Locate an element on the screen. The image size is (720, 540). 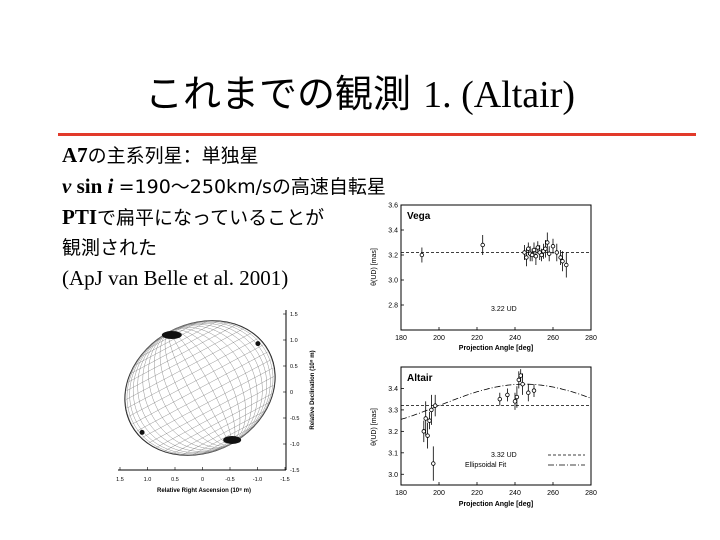
ellipsoid-xtick-label: 1.5 is located at coordinates (120, 480).